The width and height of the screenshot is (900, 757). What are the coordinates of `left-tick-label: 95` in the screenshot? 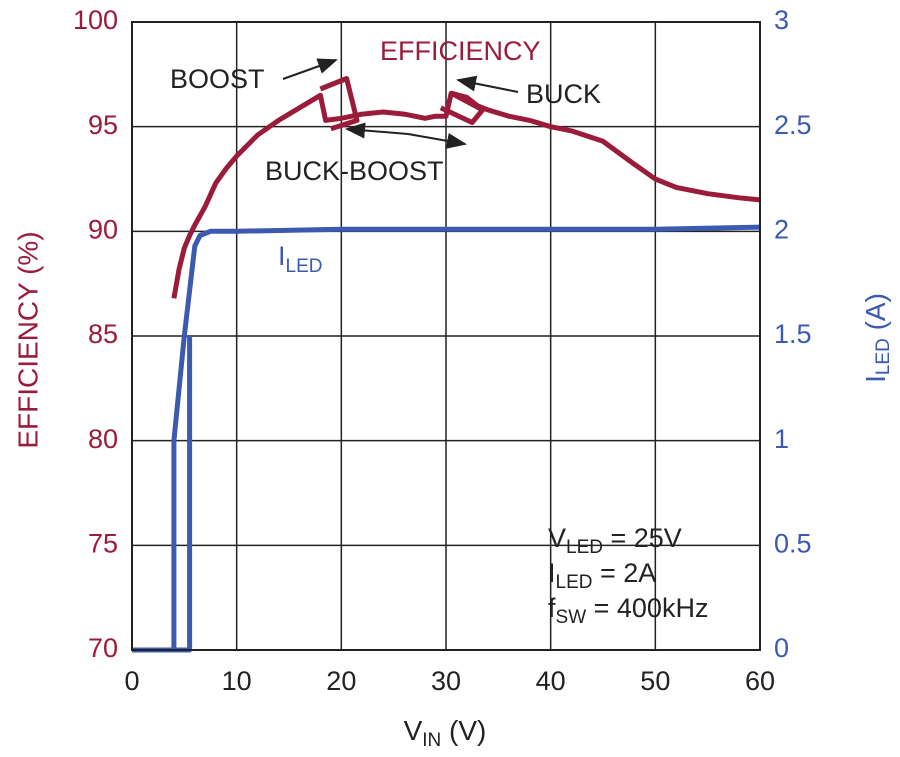 It's located at (103, 125).